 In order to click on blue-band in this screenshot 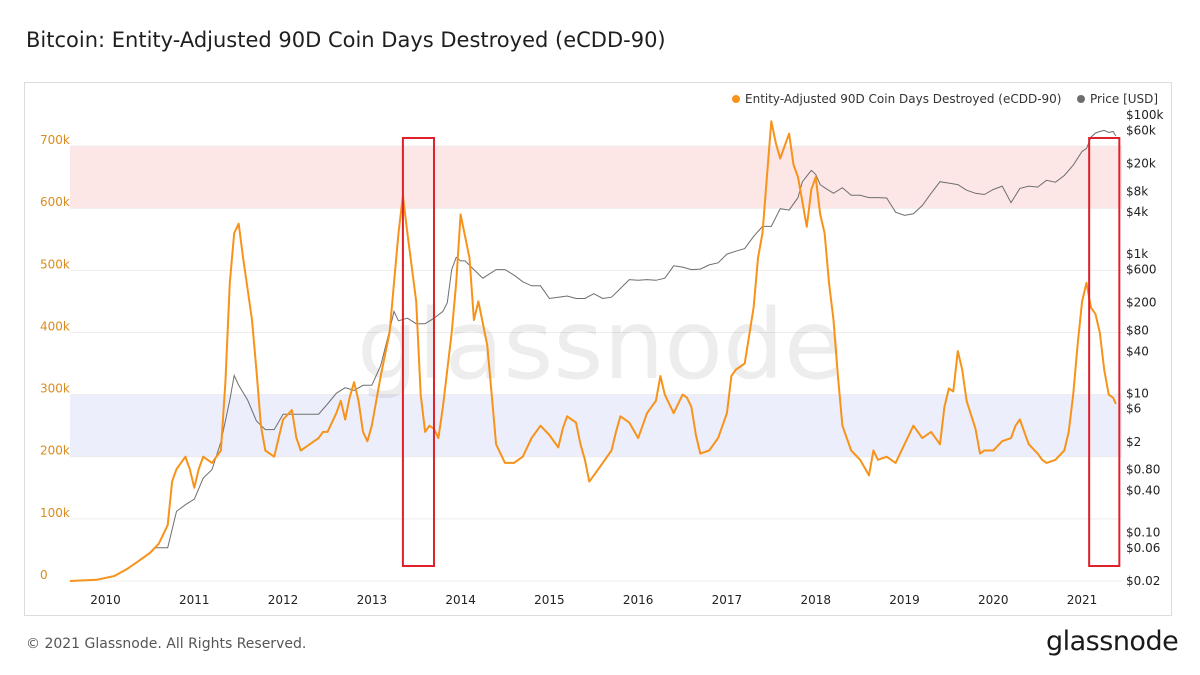, I will do `click(596, 425)`.